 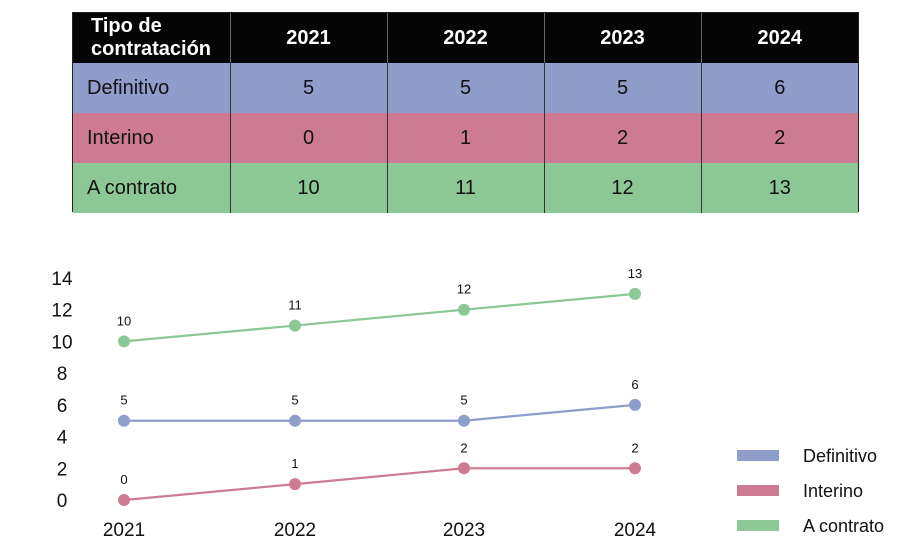 I want to click on table-header-year: 2022, so click(x=465, y=38).